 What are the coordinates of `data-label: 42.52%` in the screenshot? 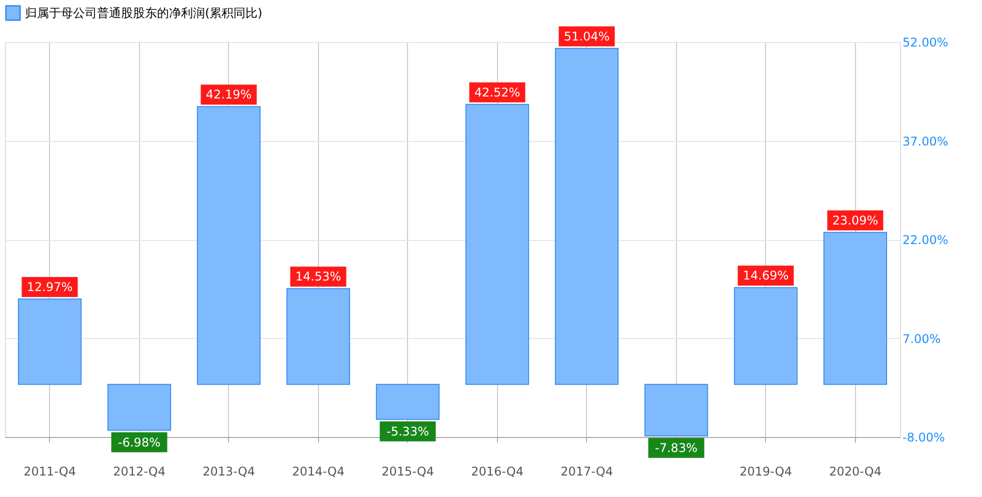 It's located at (497, 92).